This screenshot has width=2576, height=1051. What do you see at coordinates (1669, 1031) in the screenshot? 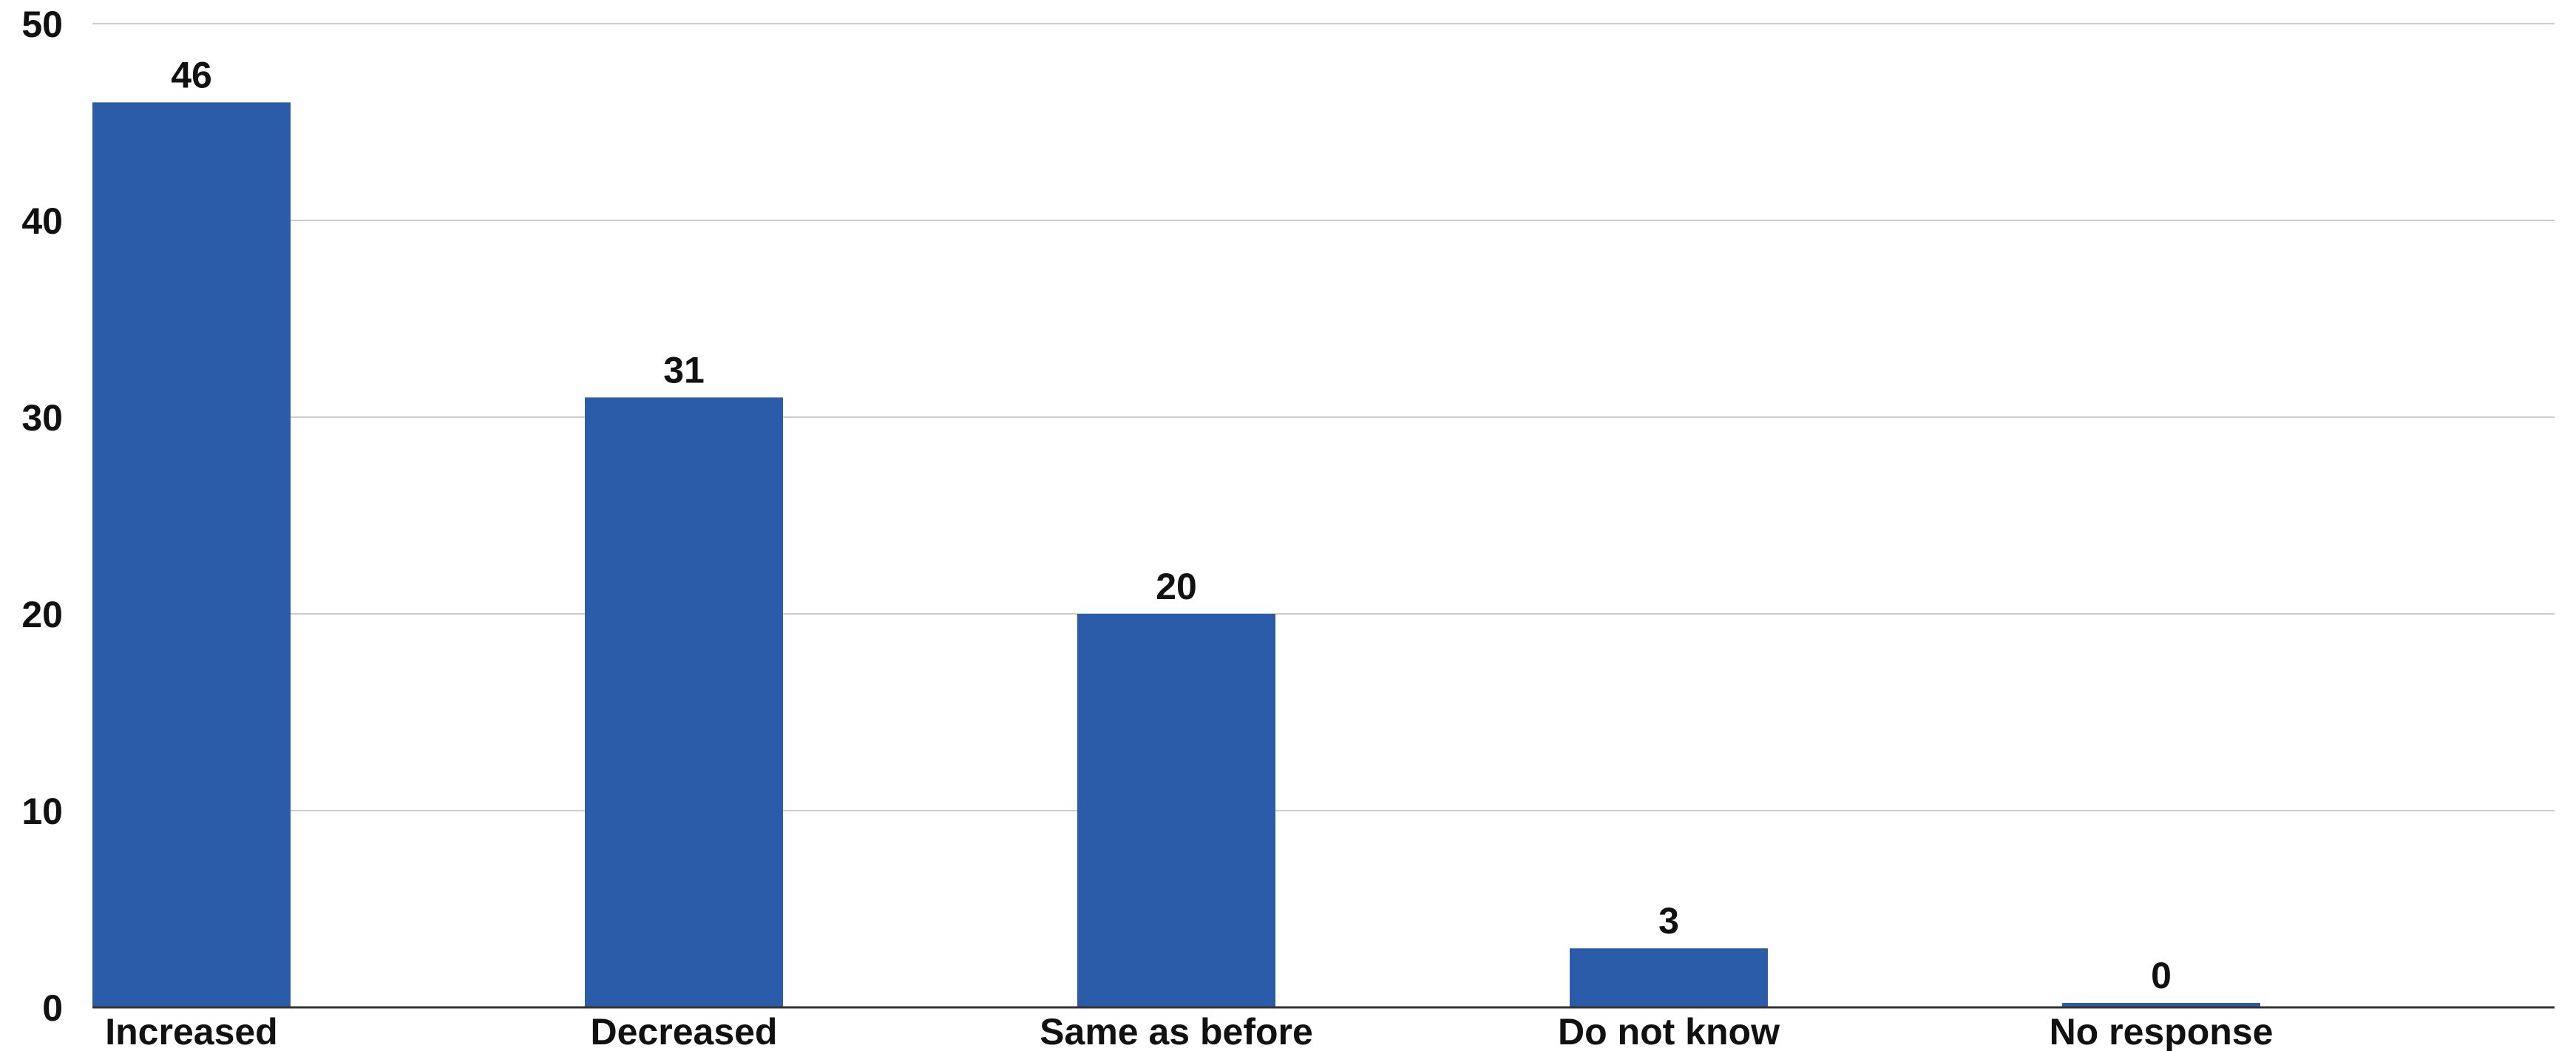
I see `x-category-label: Do not know` at bounding box center [1669, 1031].